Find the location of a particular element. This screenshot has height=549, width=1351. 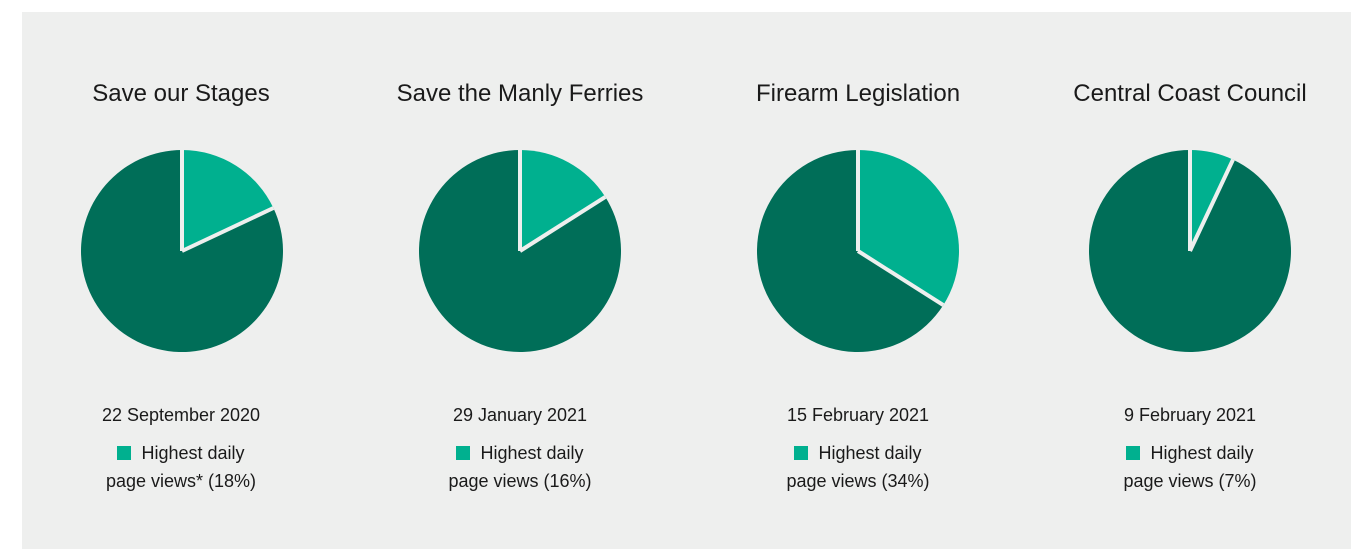

legend-detail: page views (16%) is located at coordinates (520, 481).